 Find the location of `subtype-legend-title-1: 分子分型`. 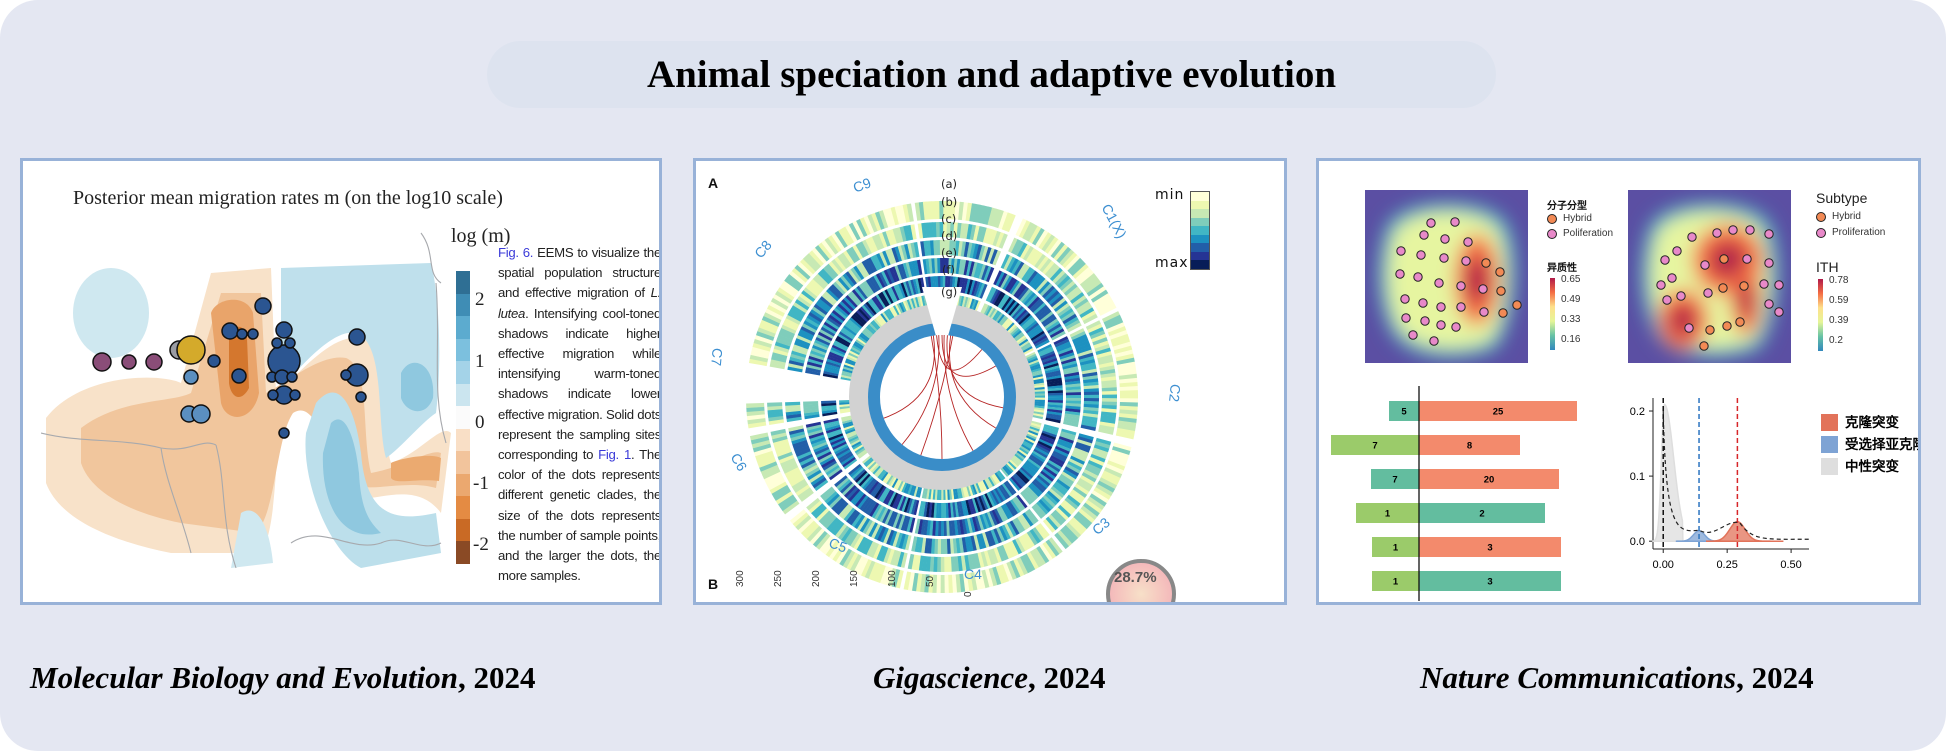

subtype-legend-title-1: 分子分型 is located at coordinates (1567, 206).